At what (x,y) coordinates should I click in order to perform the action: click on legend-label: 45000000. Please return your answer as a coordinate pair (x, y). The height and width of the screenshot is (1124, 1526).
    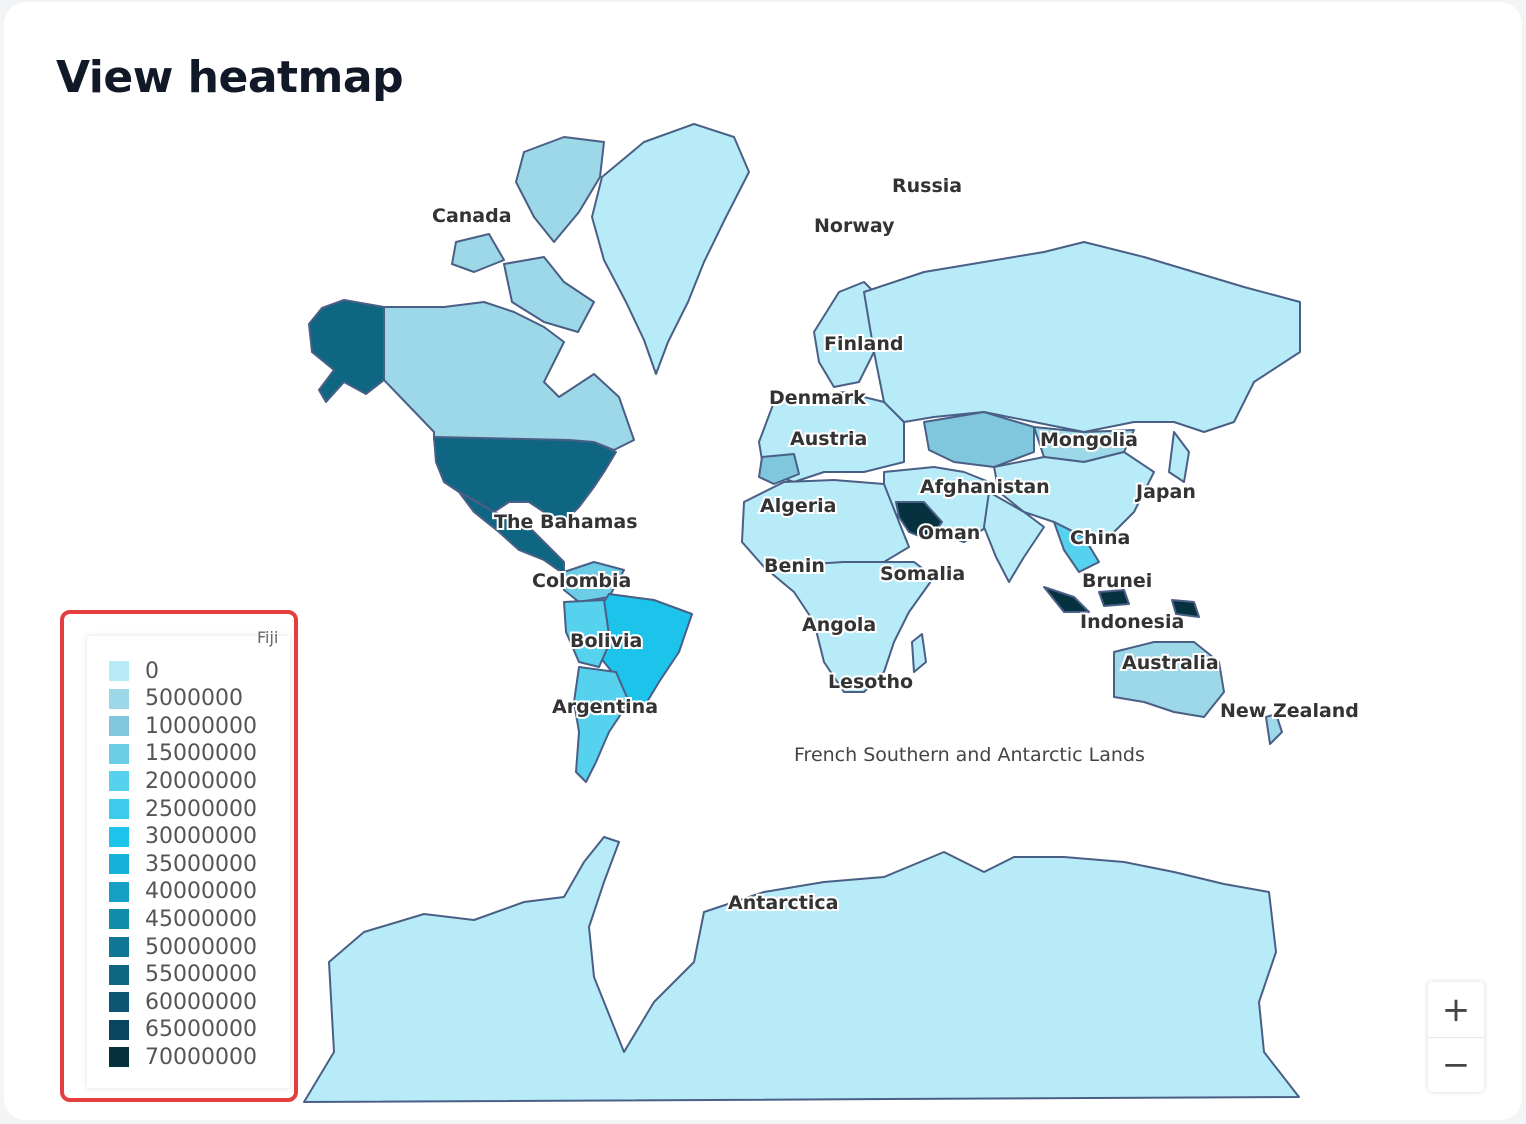
    Looking at the image, I should click on (201, 919).